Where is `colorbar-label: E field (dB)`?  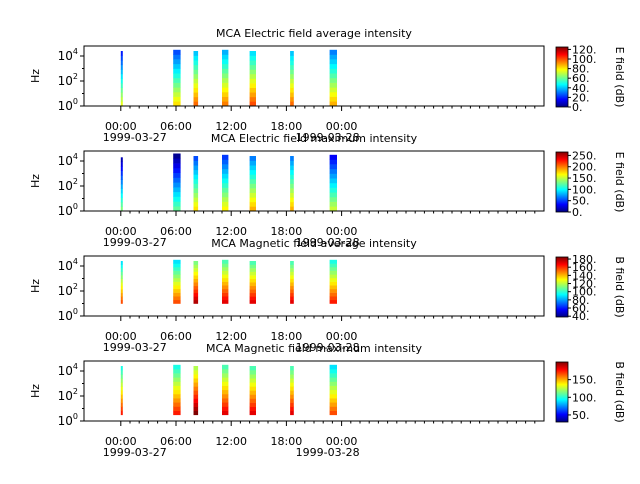
colorbar-label: E field (dB) is located at coordinates (619, 77).